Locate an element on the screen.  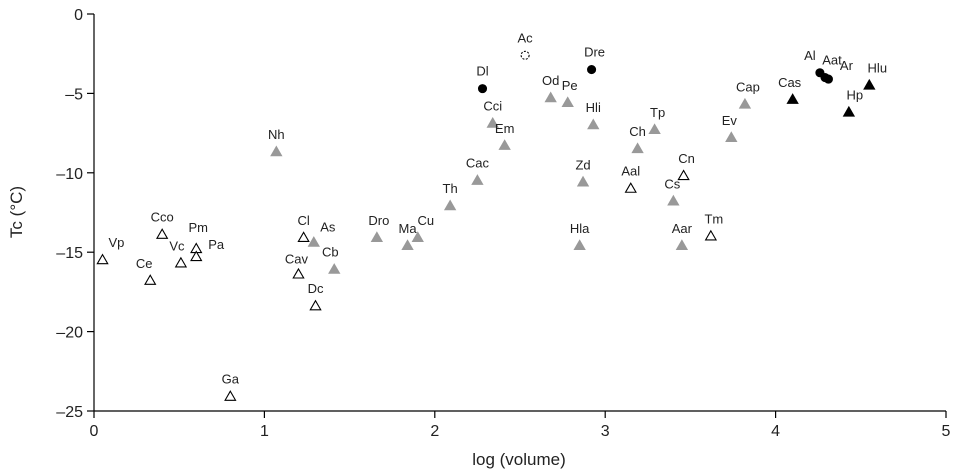
point-label-em: Em is located at coordinates (505, 128).